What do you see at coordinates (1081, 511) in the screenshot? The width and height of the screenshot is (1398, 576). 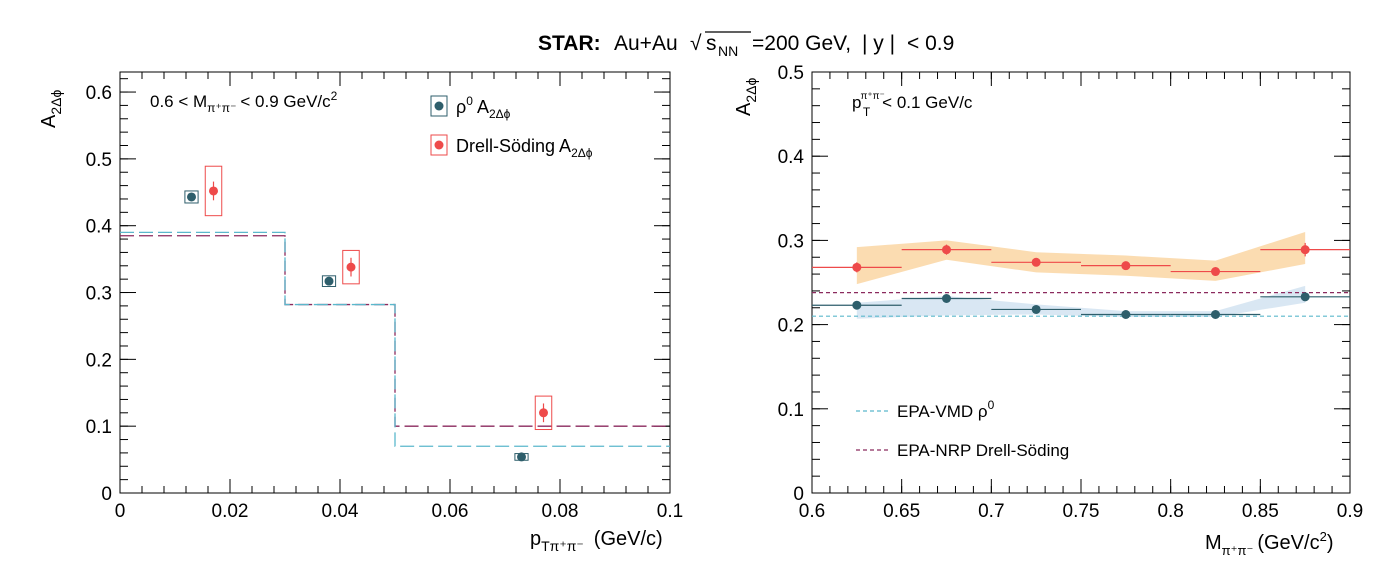 I see `right-xtick-label: 0.75` at bounding box center [1081, 511].